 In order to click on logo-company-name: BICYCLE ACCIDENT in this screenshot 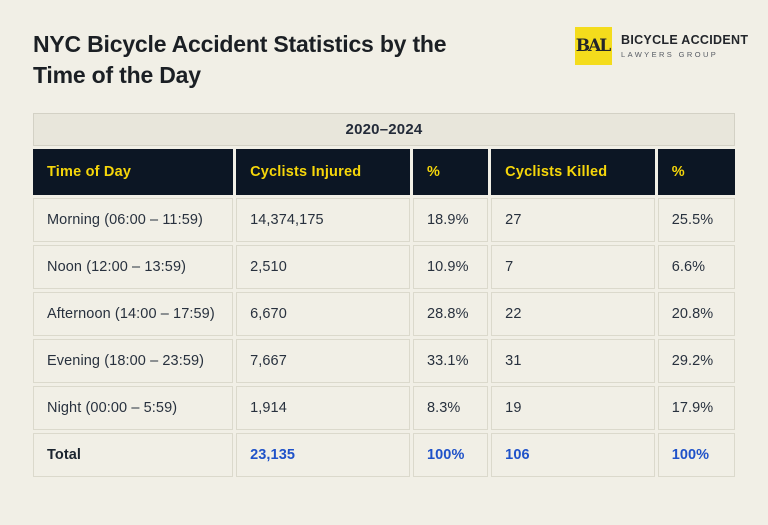, I will do `click(685, 40)`.